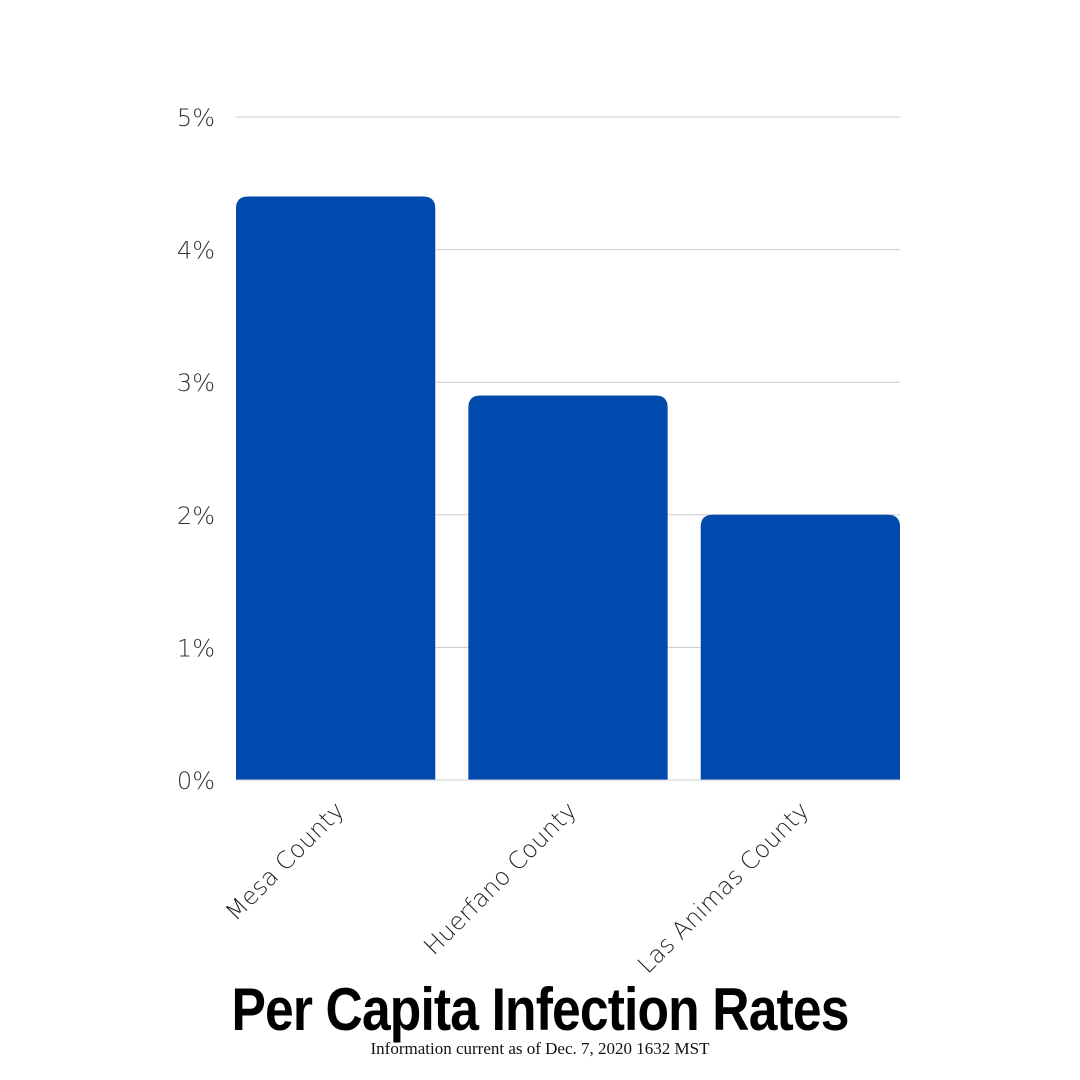 The image size is (1080, 1080). What do you see at coordinates (500, 878) in the screenshot?
I see `x-tick-label: Huerfano County` at bounding box center [500, 878].